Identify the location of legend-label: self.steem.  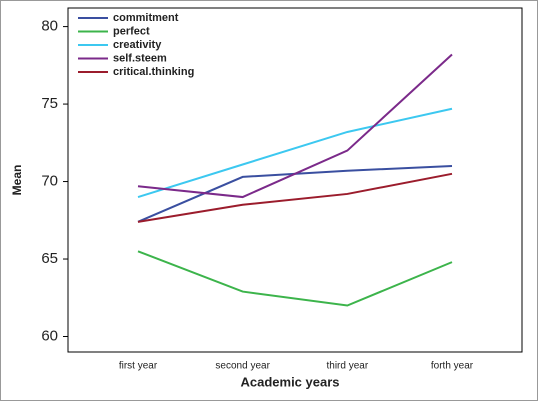
(140, 58).